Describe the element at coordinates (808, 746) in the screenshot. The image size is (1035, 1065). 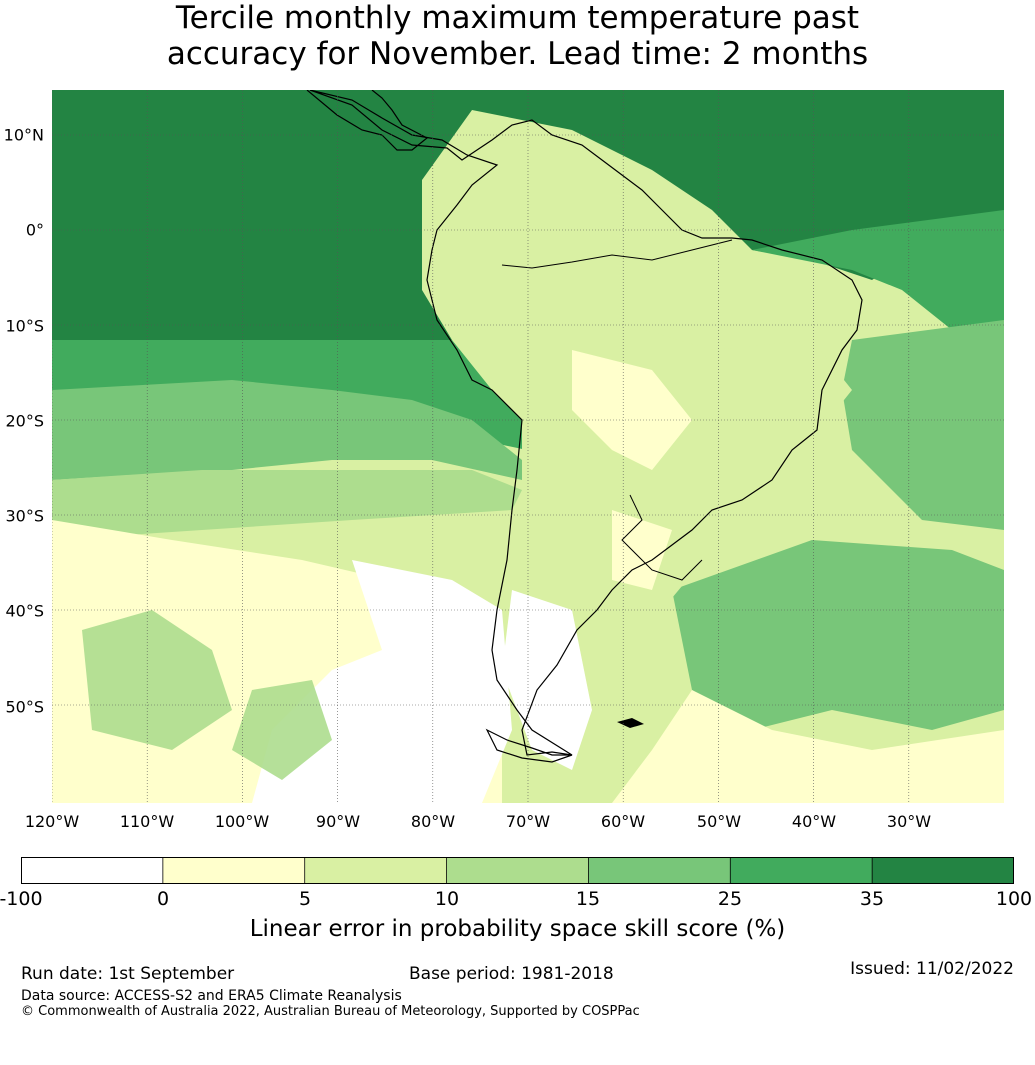
I see `skill-region-south-atlantic-pale` at that location.